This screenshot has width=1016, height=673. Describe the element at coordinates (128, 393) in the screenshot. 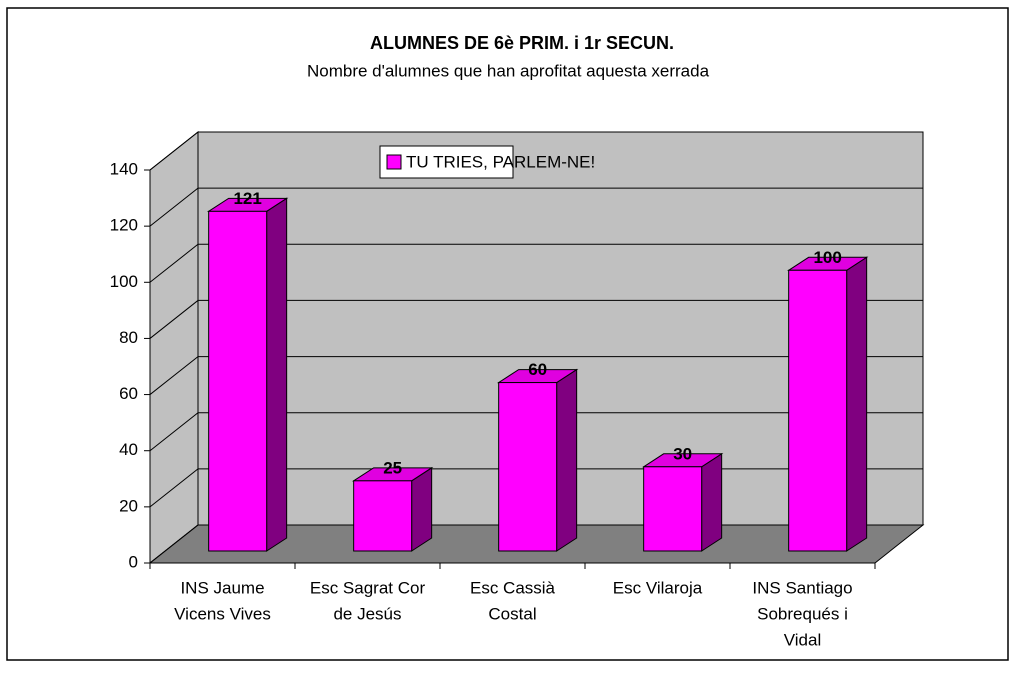

I see `y-tick-label: 60` at that location.